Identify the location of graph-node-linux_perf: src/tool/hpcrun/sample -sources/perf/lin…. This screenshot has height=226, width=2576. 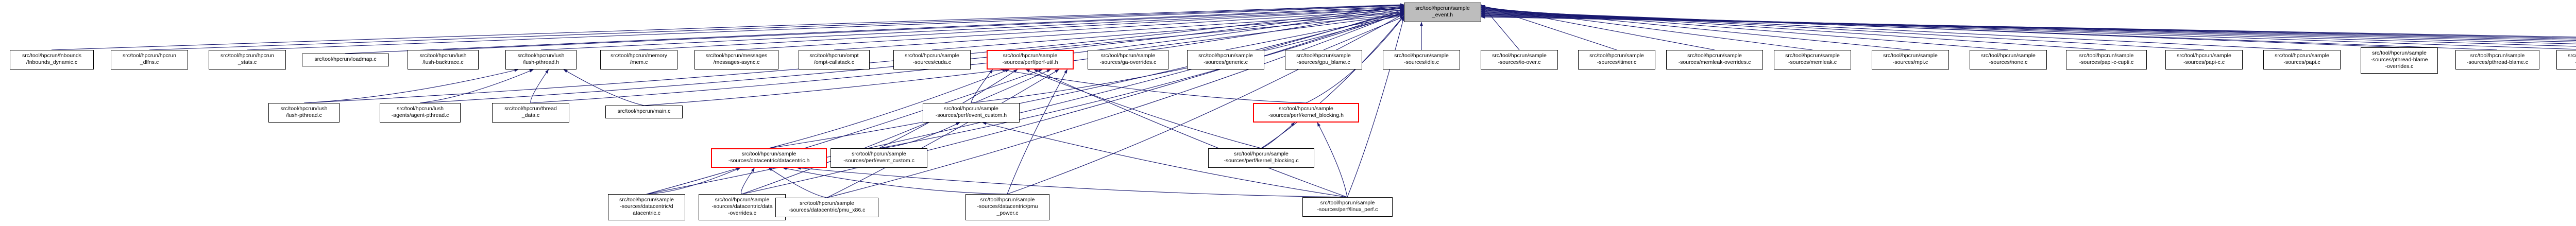
(1347, 207).